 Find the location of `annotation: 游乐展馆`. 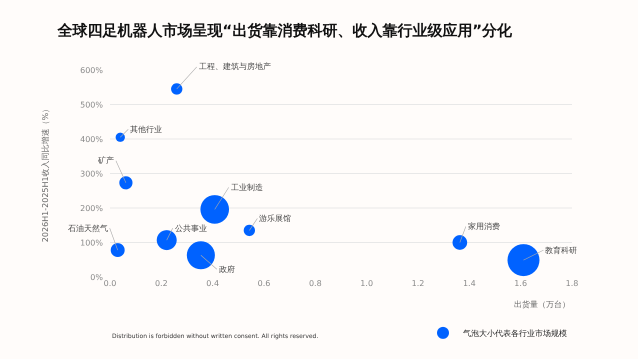

annotation: 游乐展馆 is located at coordinates (275, 218).